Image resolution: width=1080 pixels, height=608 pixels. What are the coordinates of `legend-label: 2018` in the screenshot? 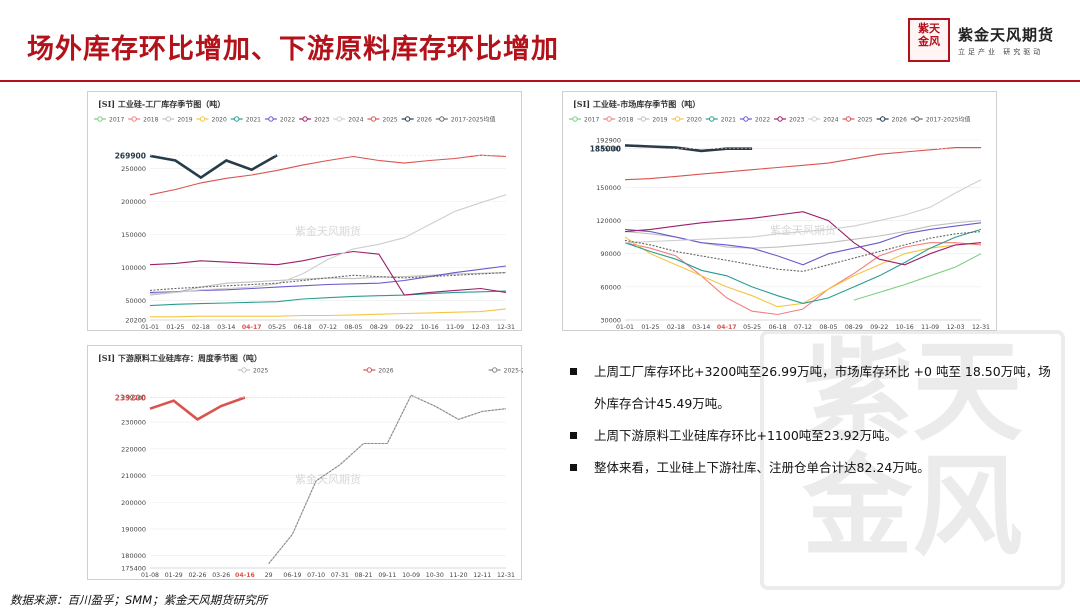 It's located at (150, 120).